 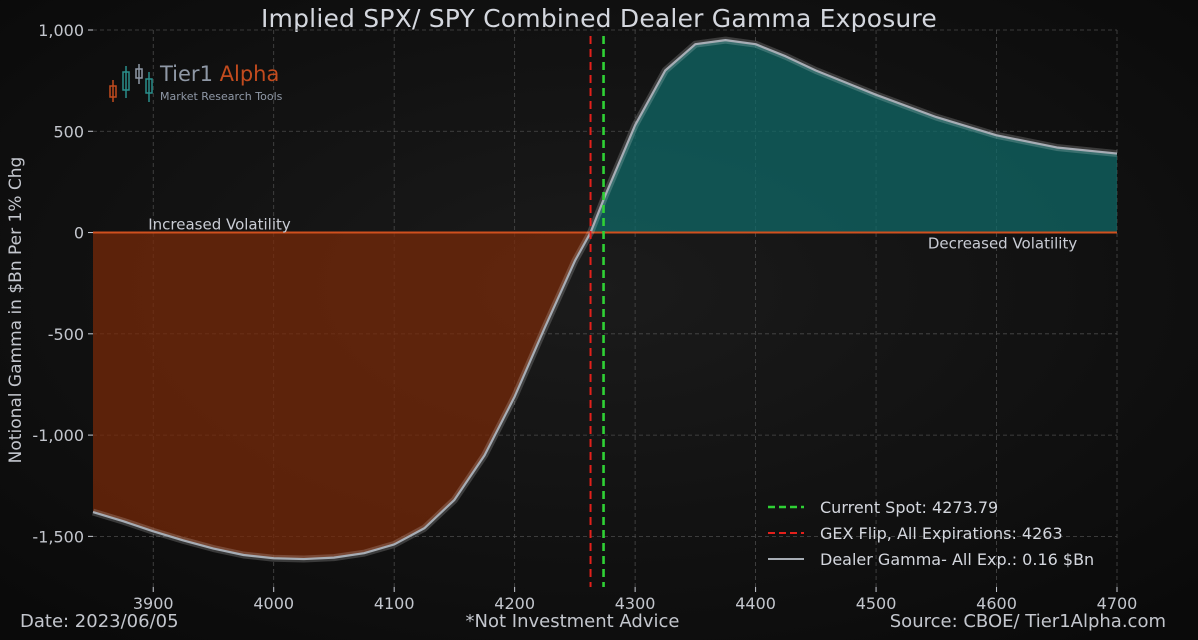 I want to click on positive-gamma-area, so click(x=853, y=136).